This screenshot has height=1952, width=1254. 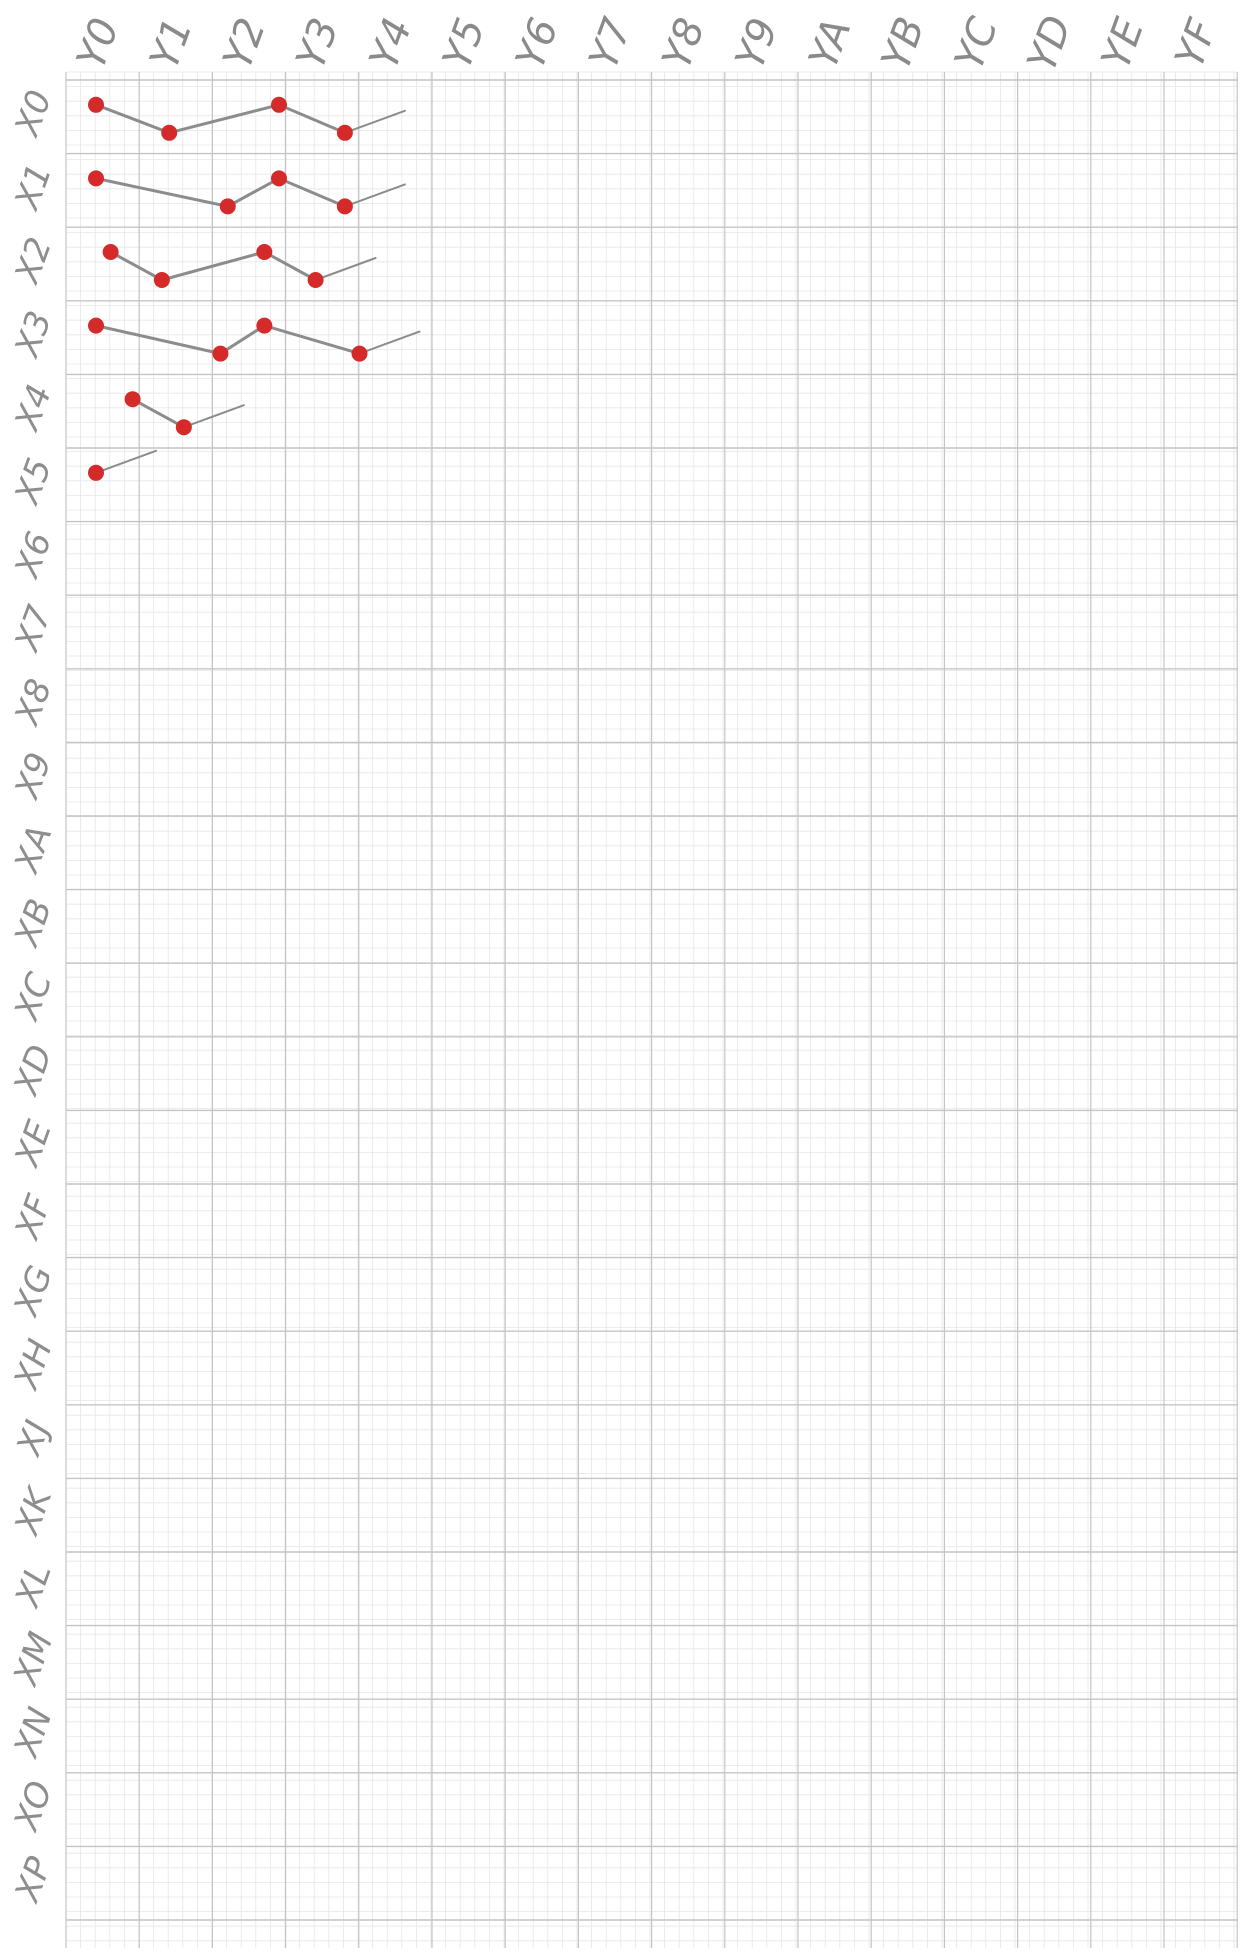 I want to click on column-label: YF, so click(x=1197, y=42).